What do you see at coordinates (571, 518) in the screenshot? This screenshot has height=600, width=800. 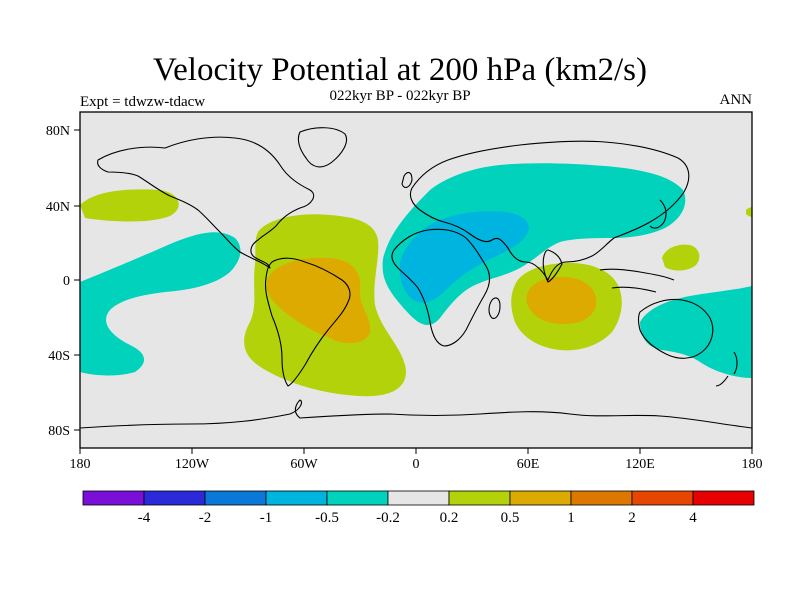 I see `colorbar-label: 1` at bounding box center [571, 518].